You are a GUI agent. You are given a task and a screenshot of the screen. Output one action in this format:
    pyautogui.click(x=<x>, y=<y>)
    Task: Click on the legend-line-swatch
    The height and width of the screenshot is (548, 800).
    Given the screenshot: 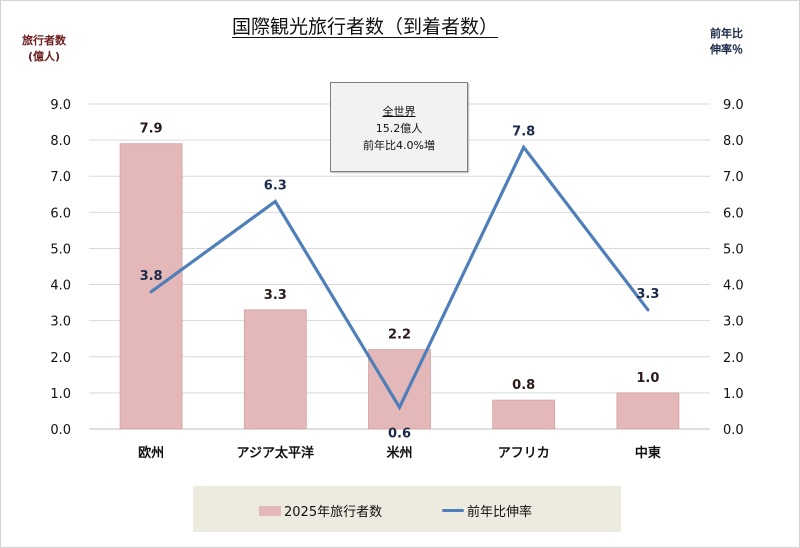 What is the action you would take?
    pyautogui.click(x=453, y=510)
    